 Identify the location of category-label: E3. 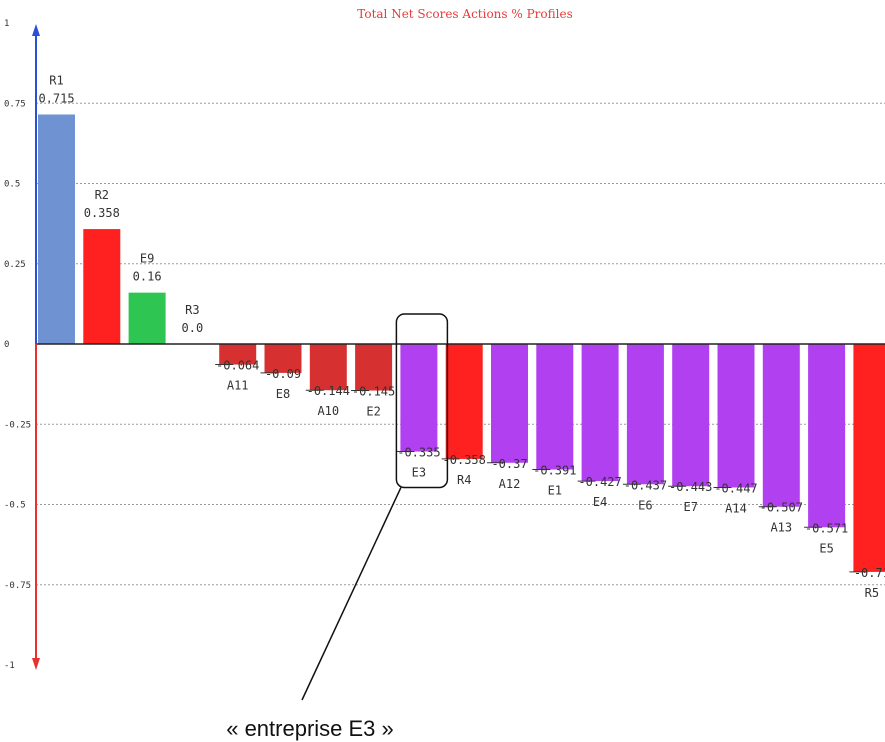
(419, 473).